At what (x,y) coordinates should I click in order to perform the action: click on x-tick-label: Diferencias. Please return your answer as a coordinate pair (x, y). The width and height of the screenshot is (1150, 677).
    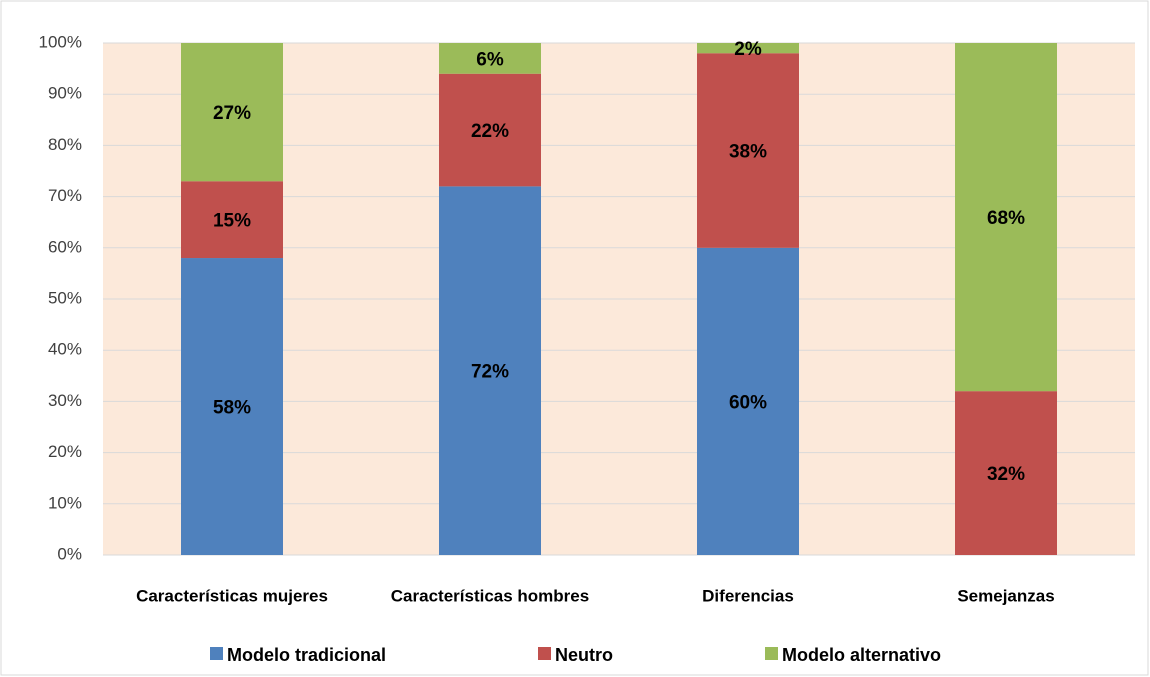
    Looking at the image, I should click on (748, 595).